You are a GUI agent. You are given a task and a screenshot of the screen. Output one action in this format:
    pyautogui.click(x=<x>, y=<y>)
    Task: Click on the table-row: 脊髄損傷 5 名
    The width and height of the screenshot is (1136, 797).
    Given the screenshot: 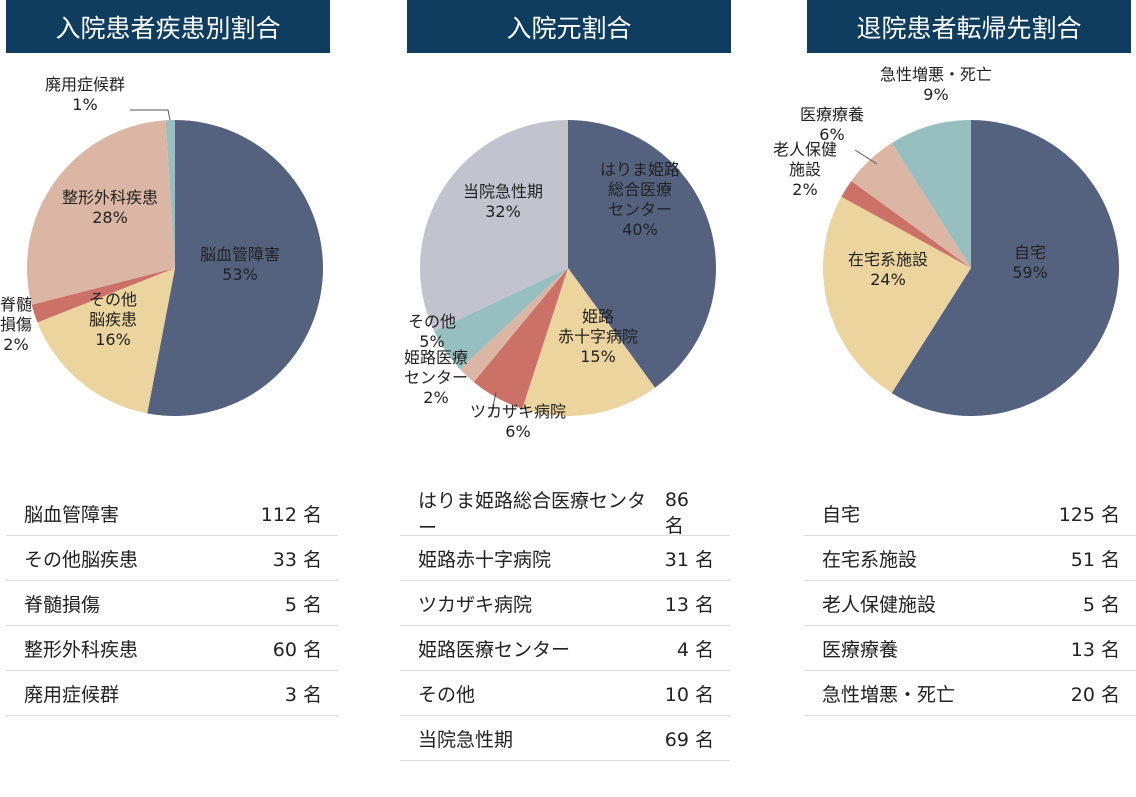 What is the action you would take?
    pyautogui.click(x=172, y=603)
    